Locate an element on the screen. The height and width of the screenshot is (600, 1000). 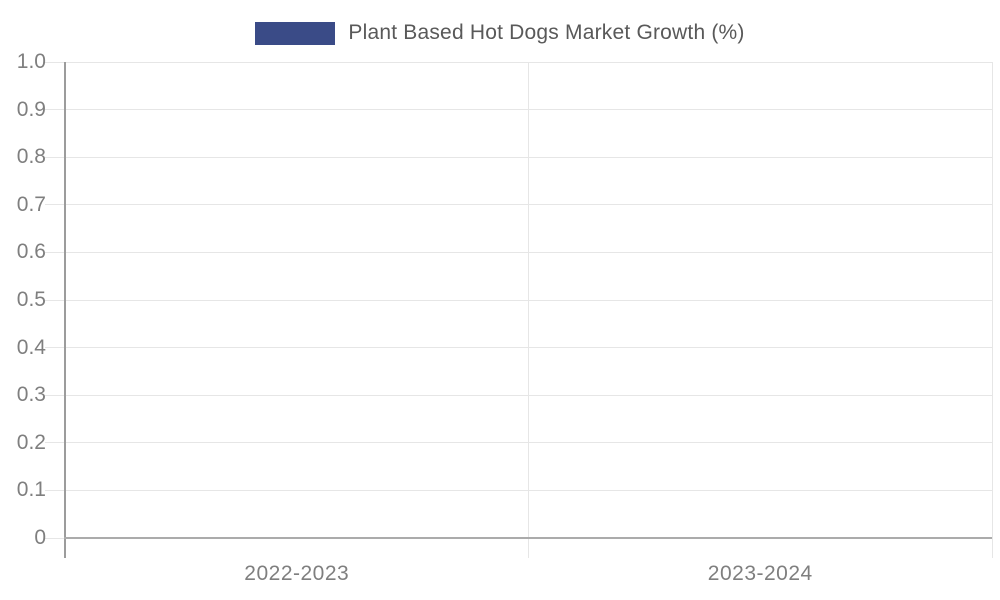
y-tick-label: 0.7 is located at coordinates (31, 204).